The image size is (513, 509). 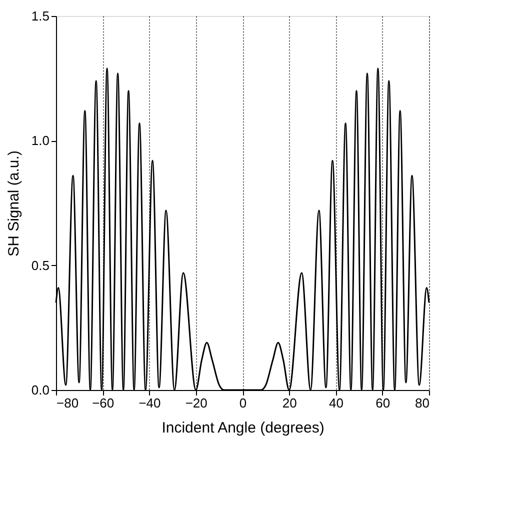 What do you see at coordinates (40, 390) in the screenshot?
I see `y-tick-label: 0.0` at bounding box center [40, 390].